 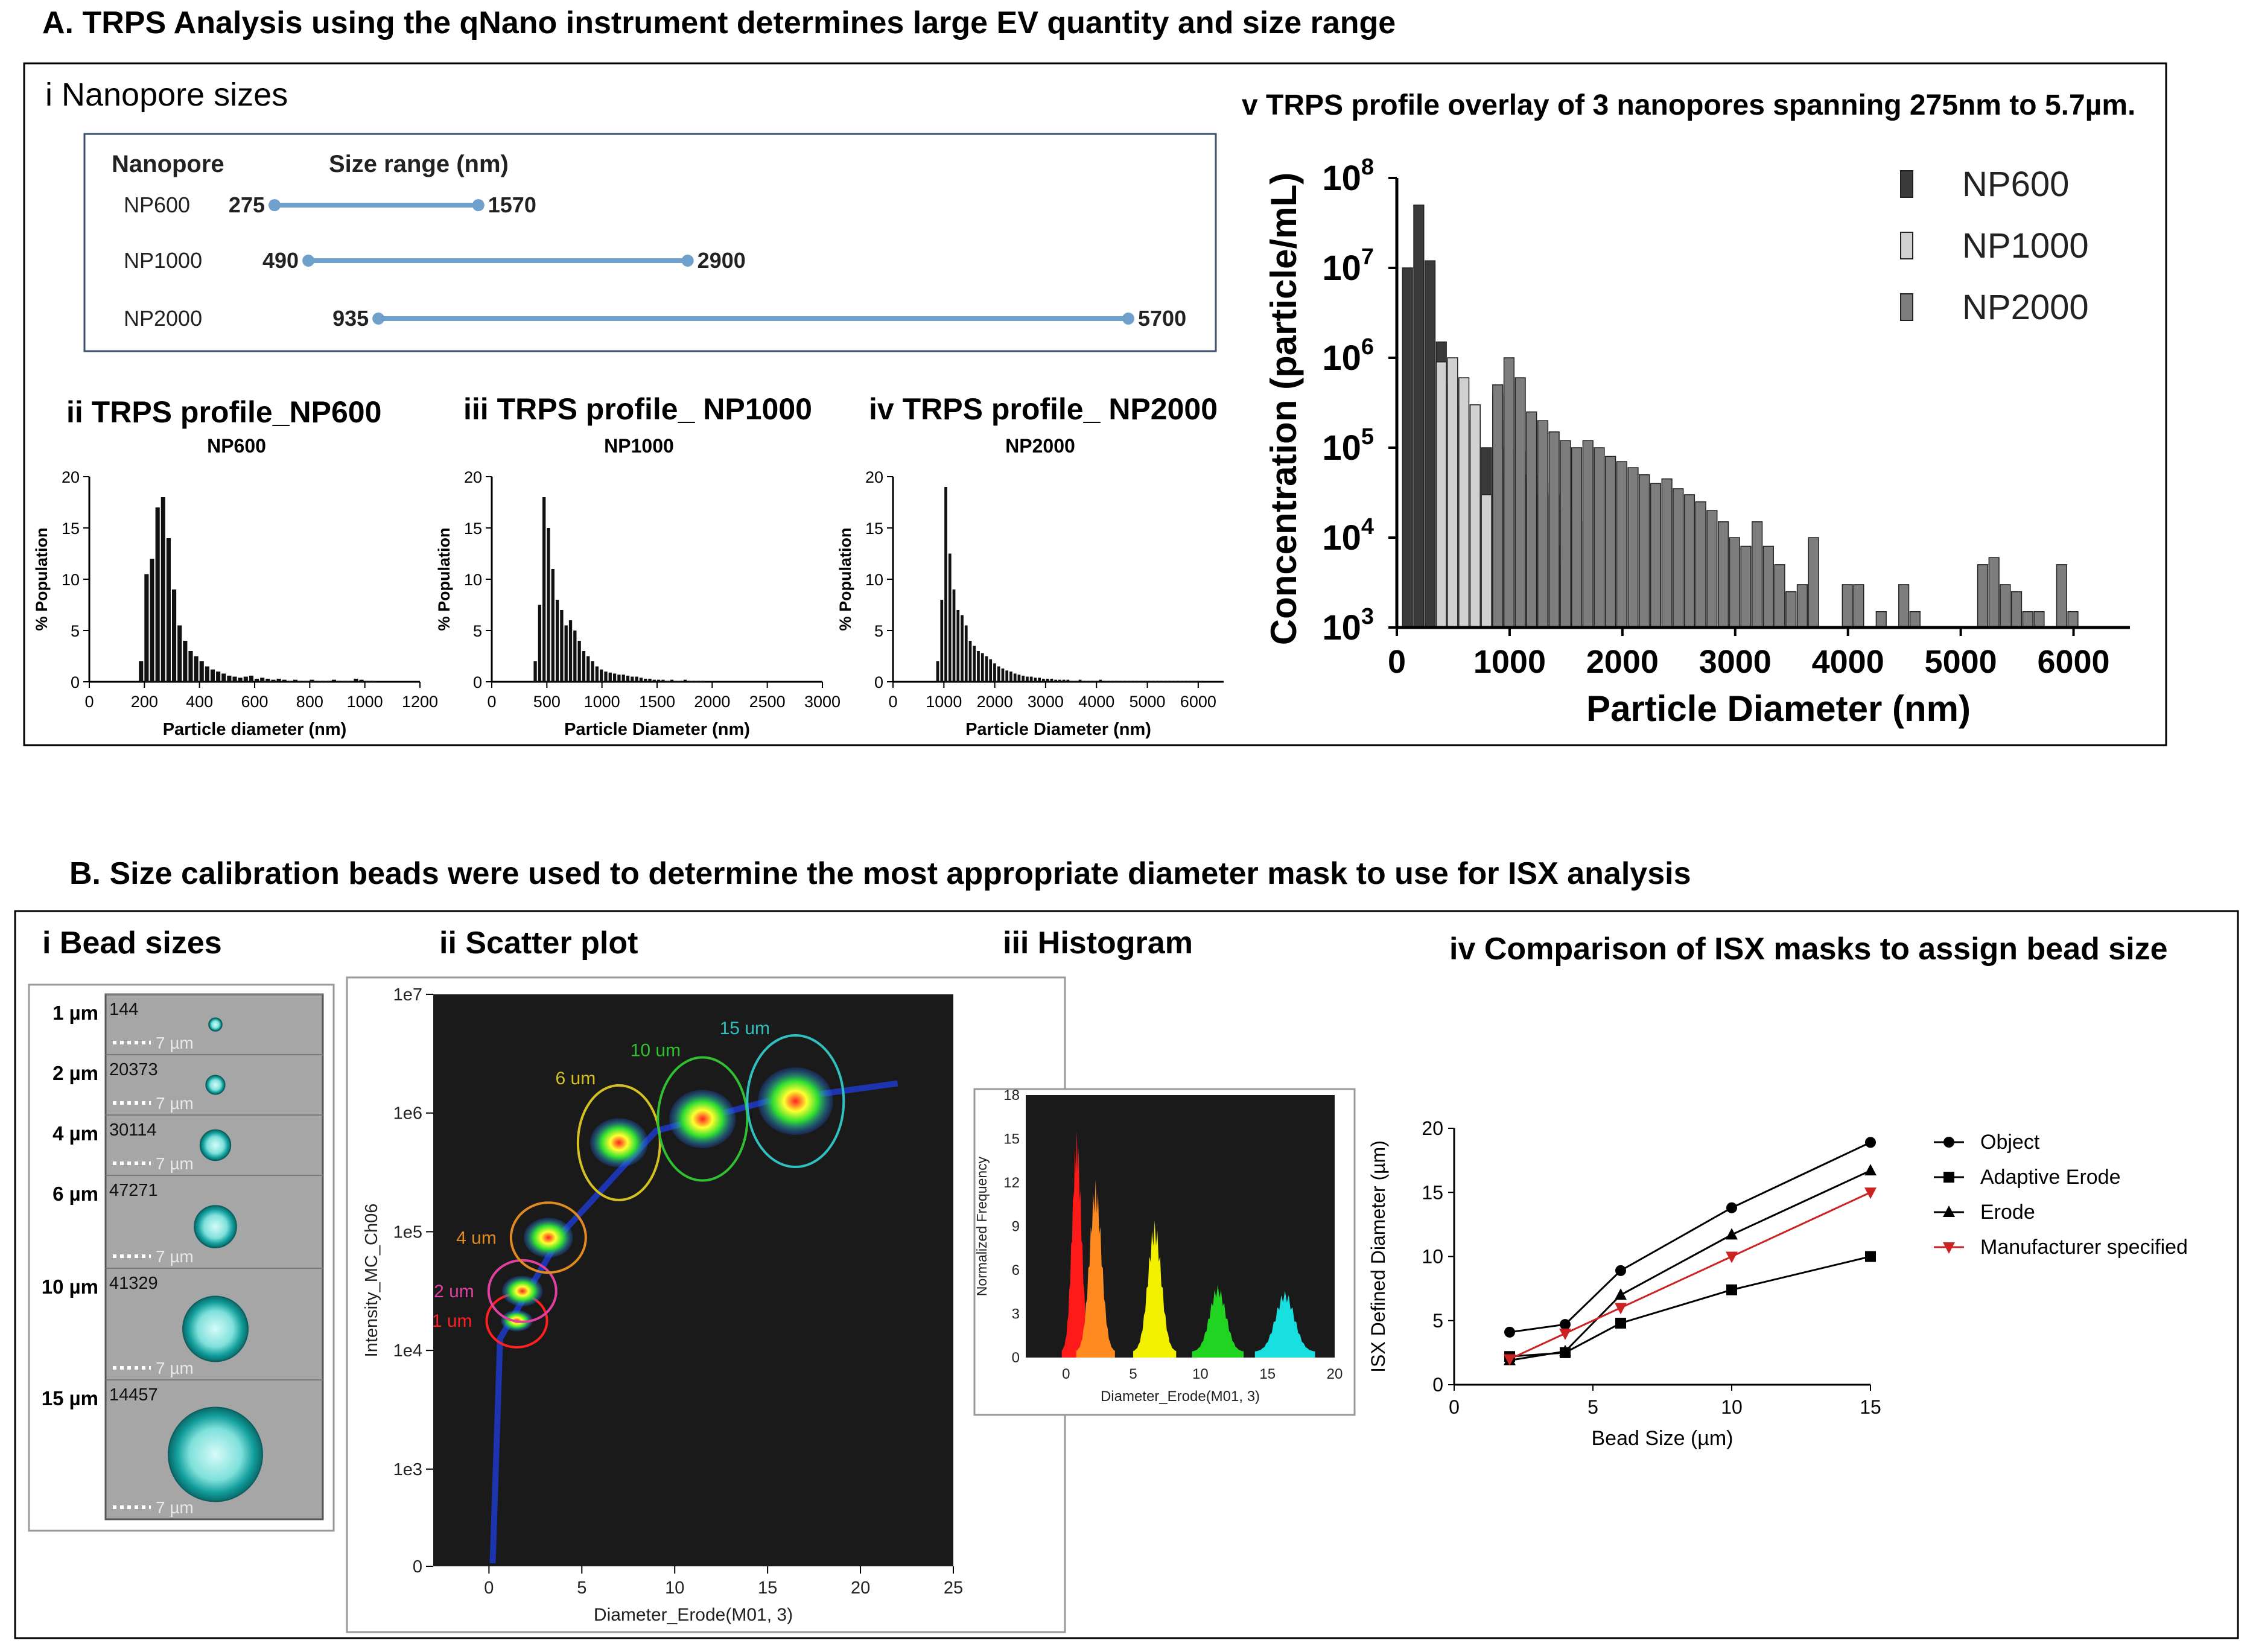 What do you see at coordinates (1198, 702) in the screenshot?
I see `x-tick-label: 6000` at bounding box center [1198, 702].